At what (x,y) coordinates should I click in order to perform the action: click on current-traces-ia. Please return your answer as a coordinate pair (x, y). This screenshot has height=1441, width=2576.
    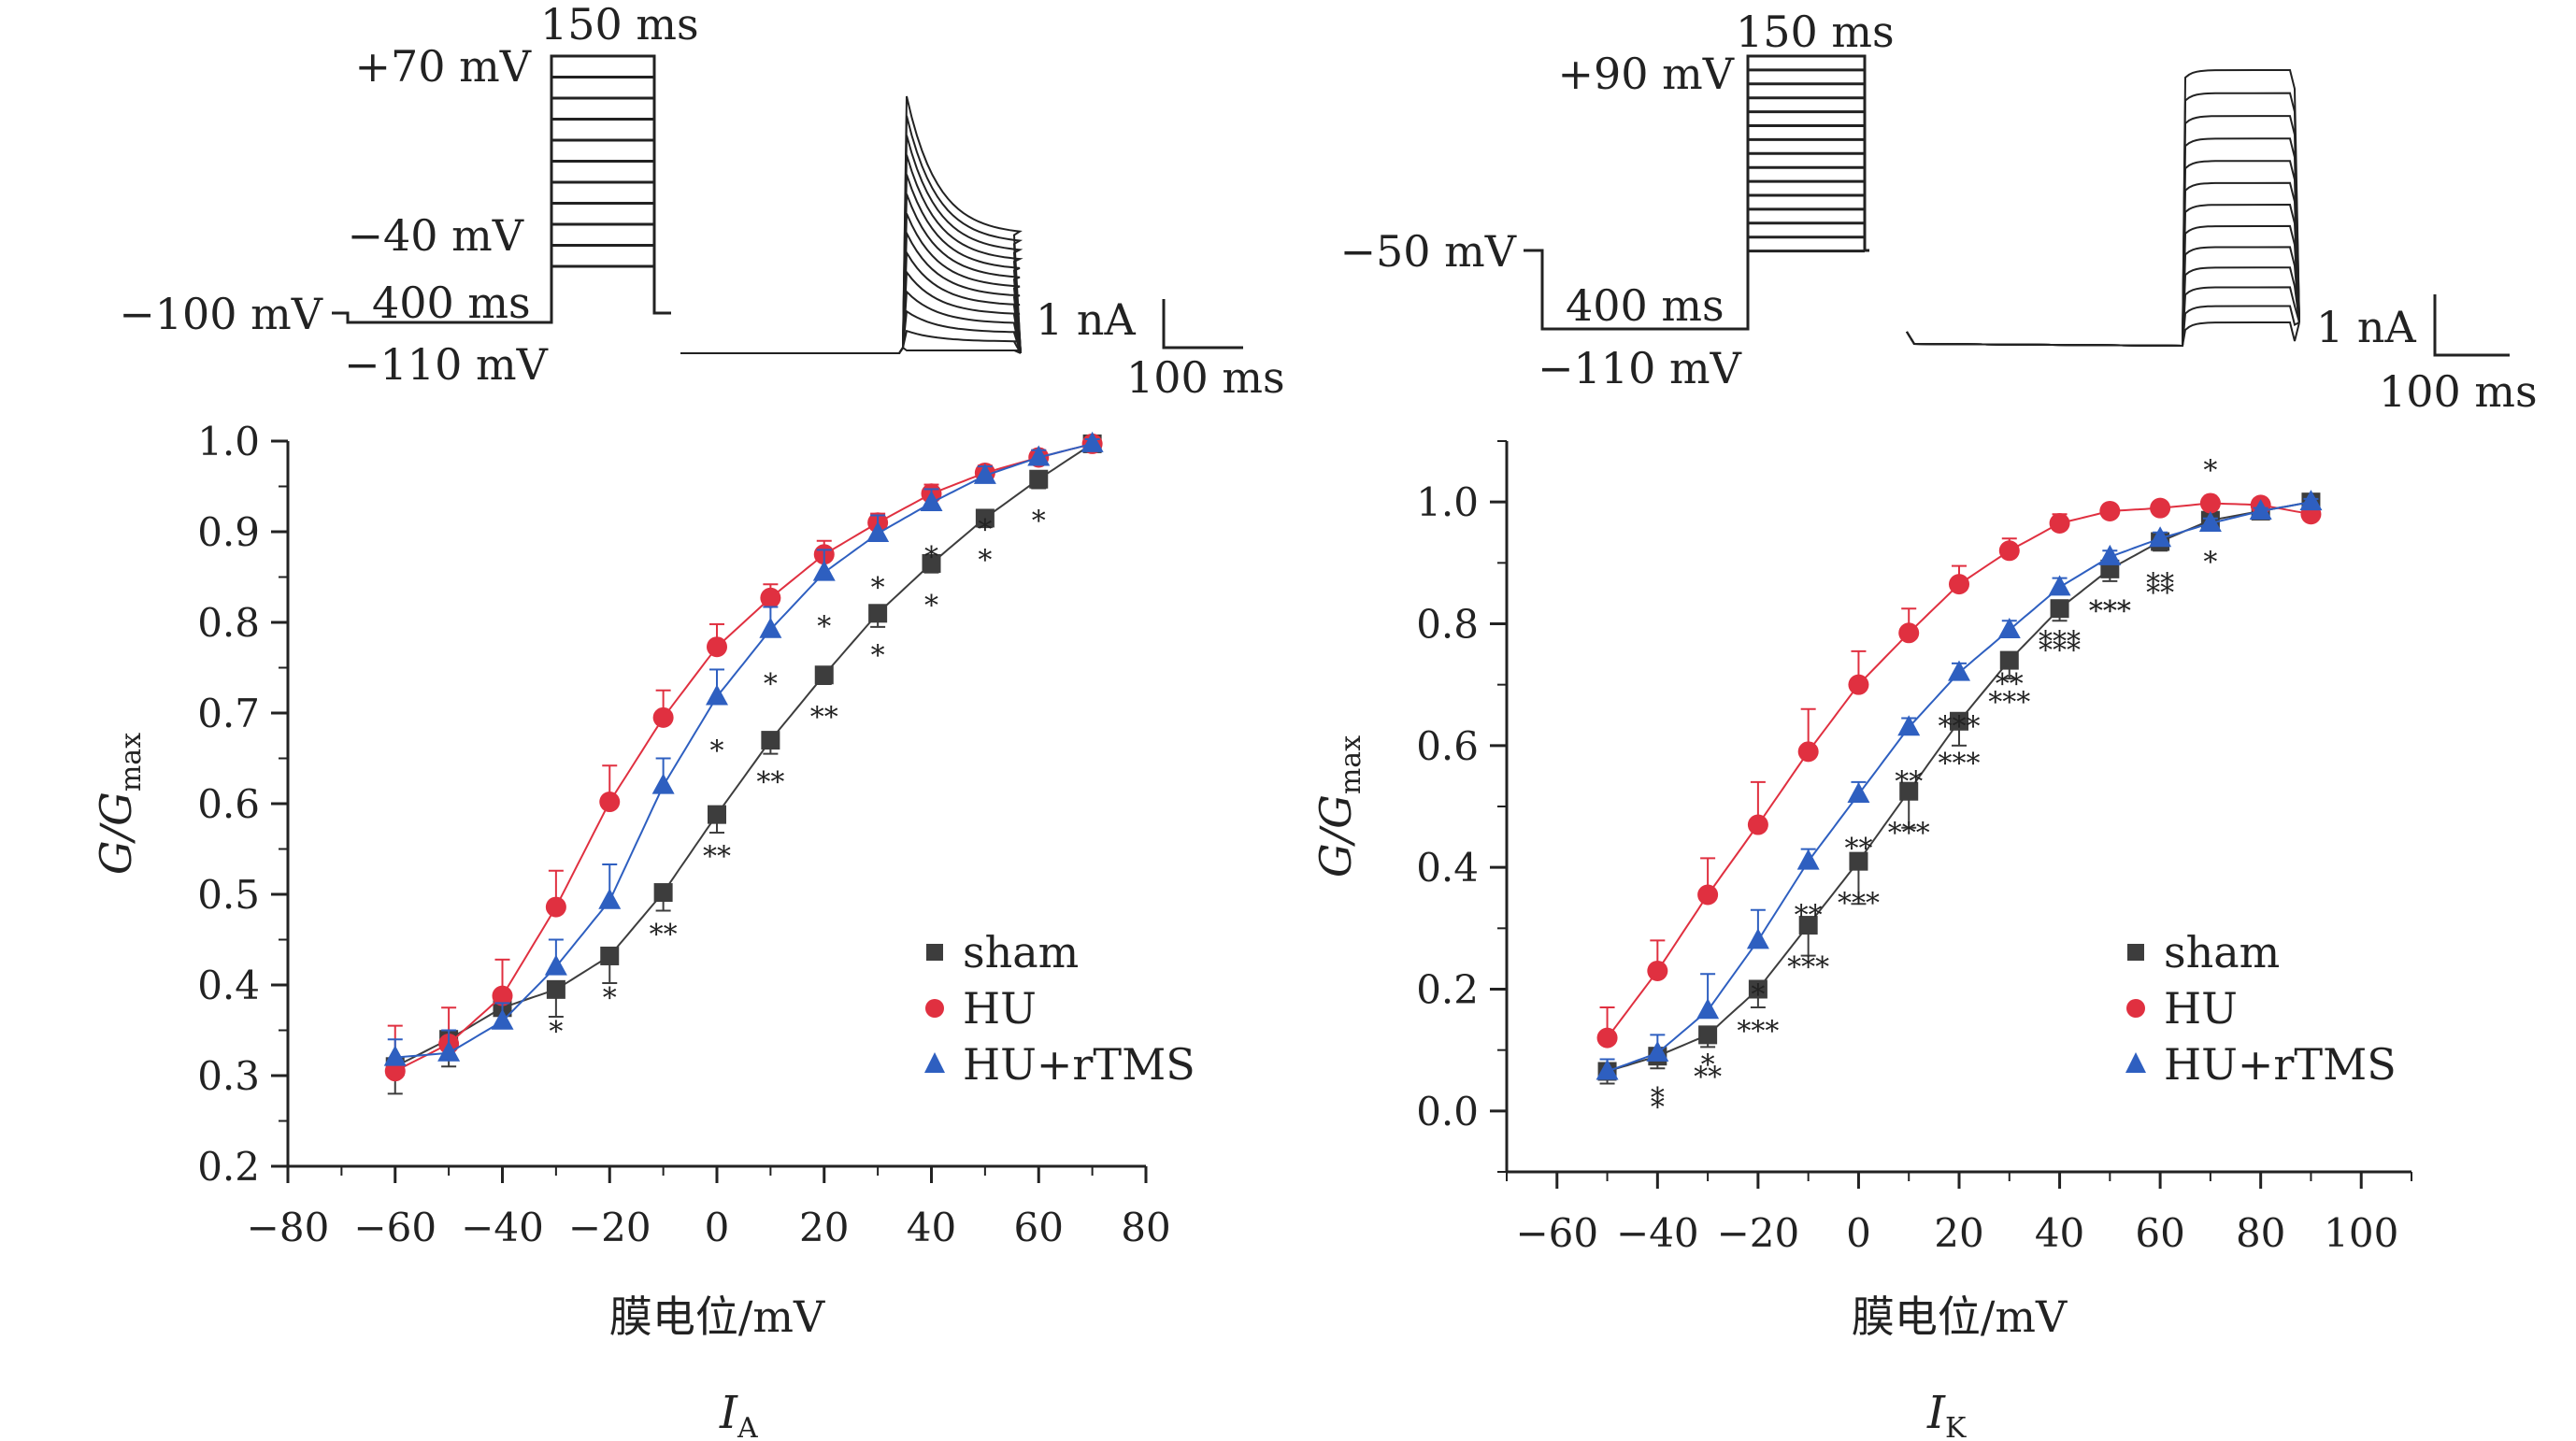
    Looking at the image, I should click on (851, 225).